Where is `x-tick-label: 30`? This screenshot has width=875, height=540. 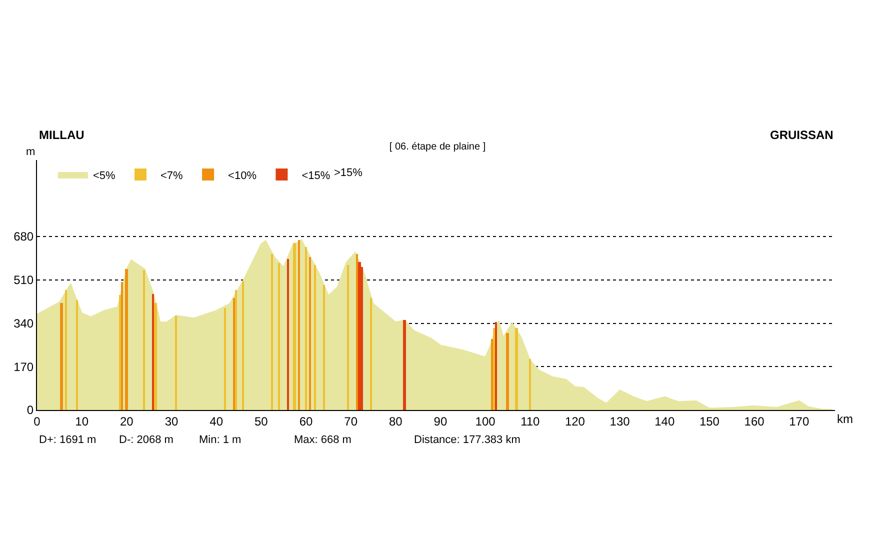 x-tick-label: 30 is located at coordinates (171, 421).